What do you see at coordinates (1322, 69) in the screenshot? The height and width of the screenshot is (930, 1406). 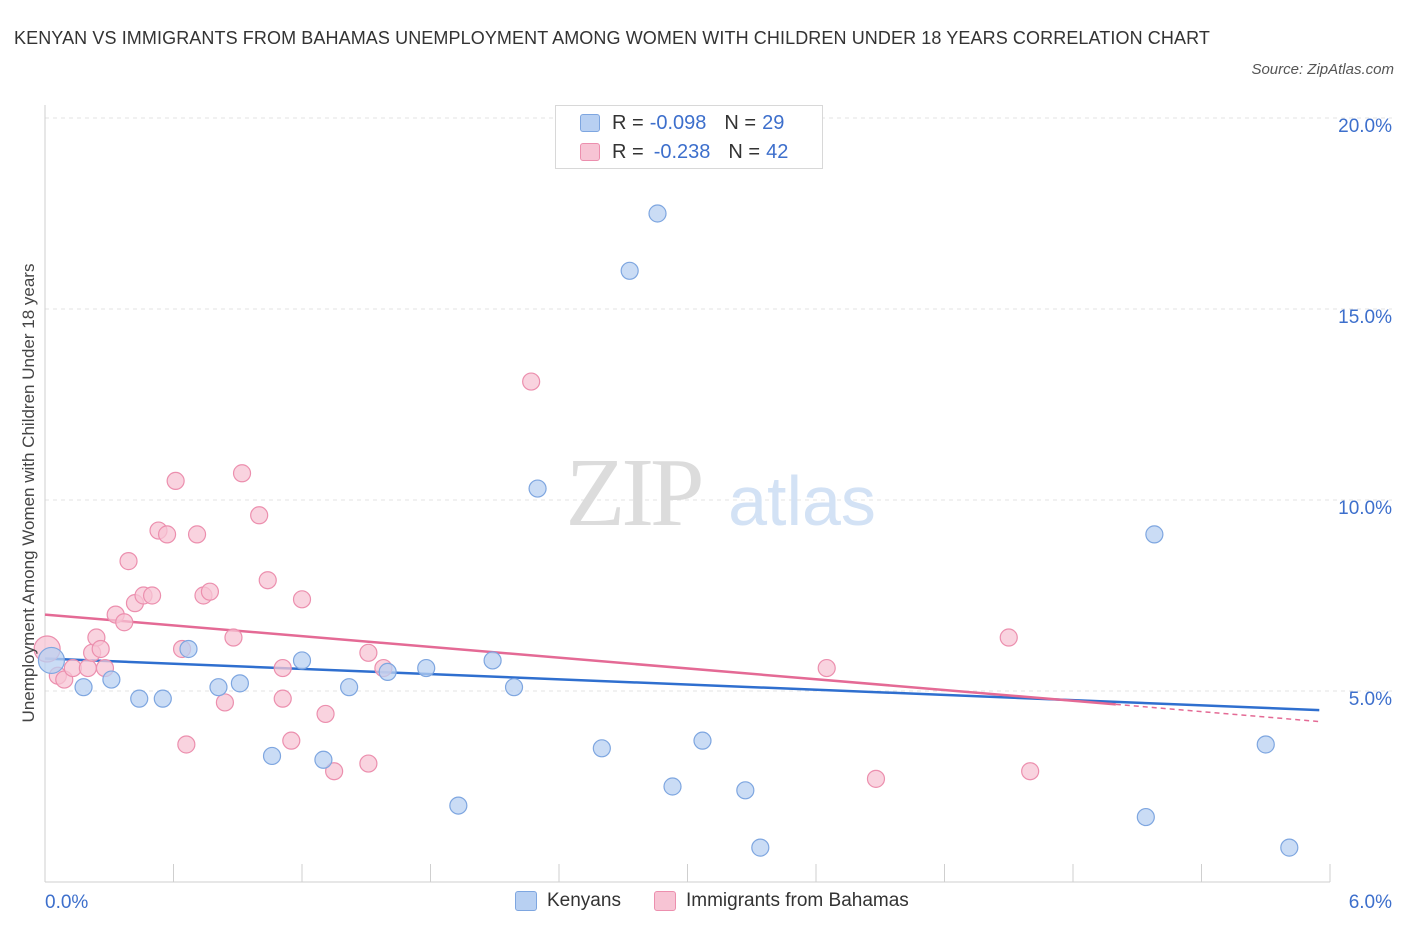 I see `source-label: Source: ZipAtlas.com` at bounding box center [1322, 69].